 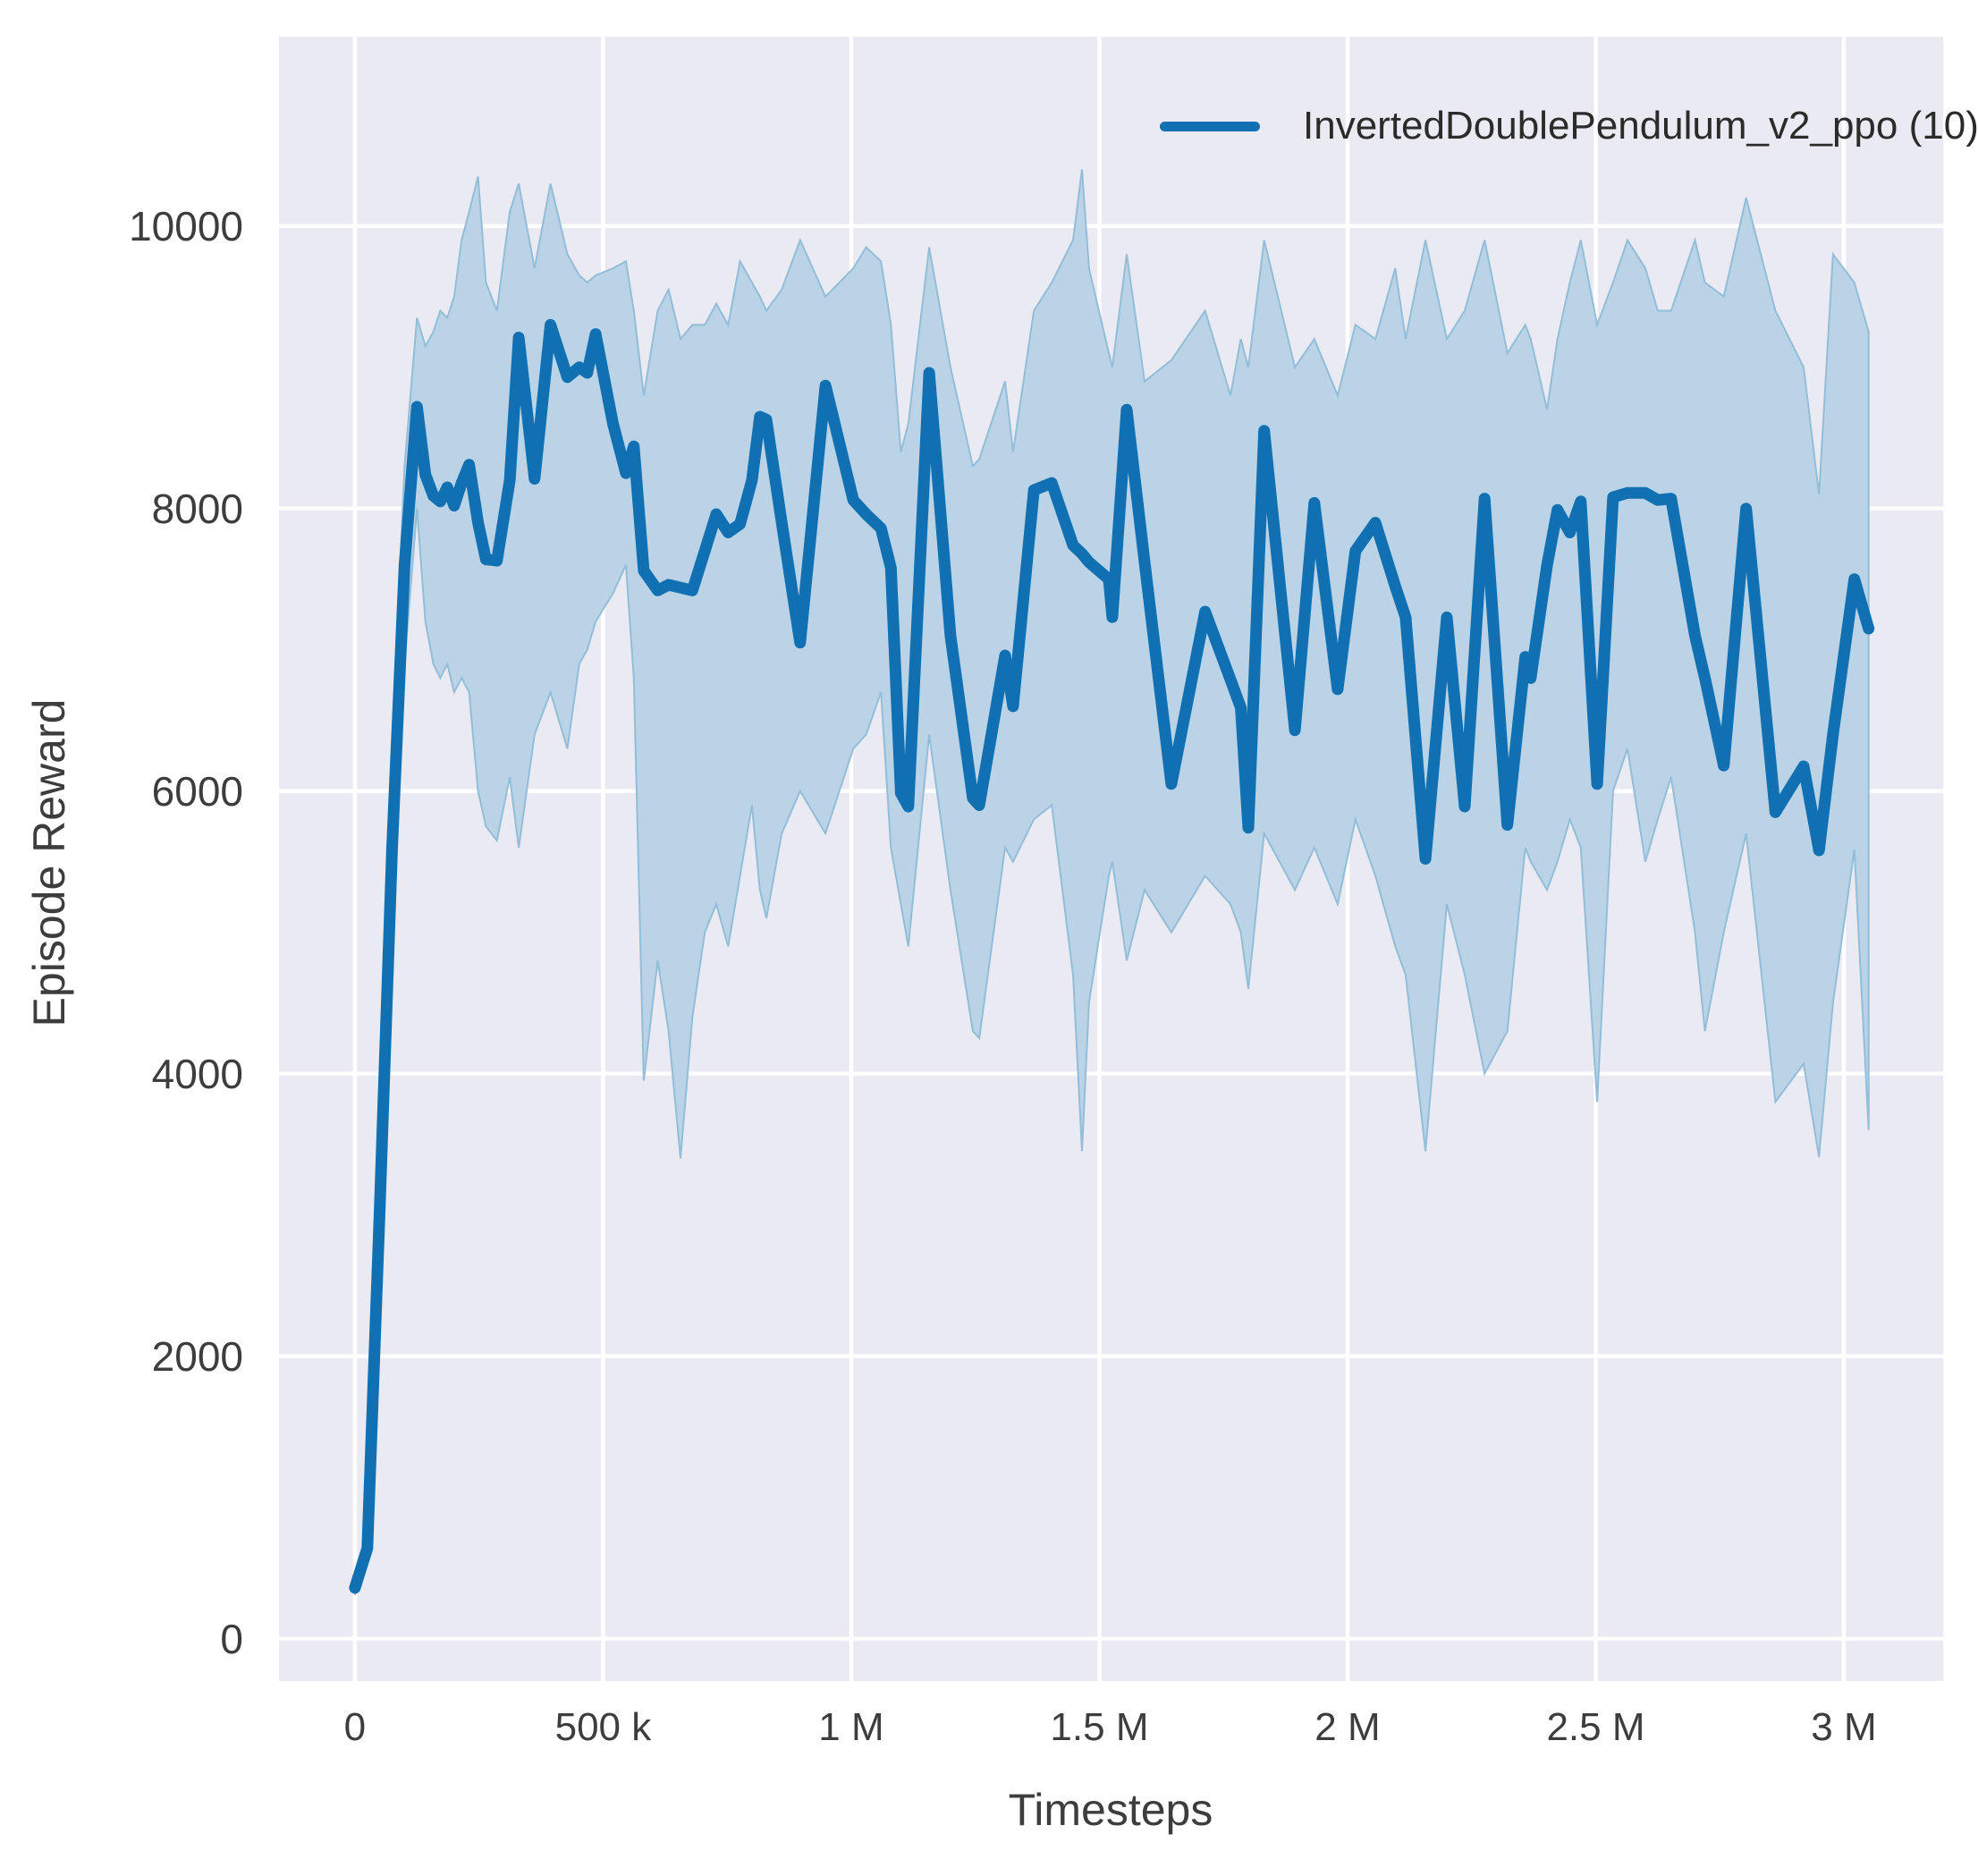 I want to click on legend: InvertedDoublePendulum_v2_ppo (10), so click(x=1569, y=126).